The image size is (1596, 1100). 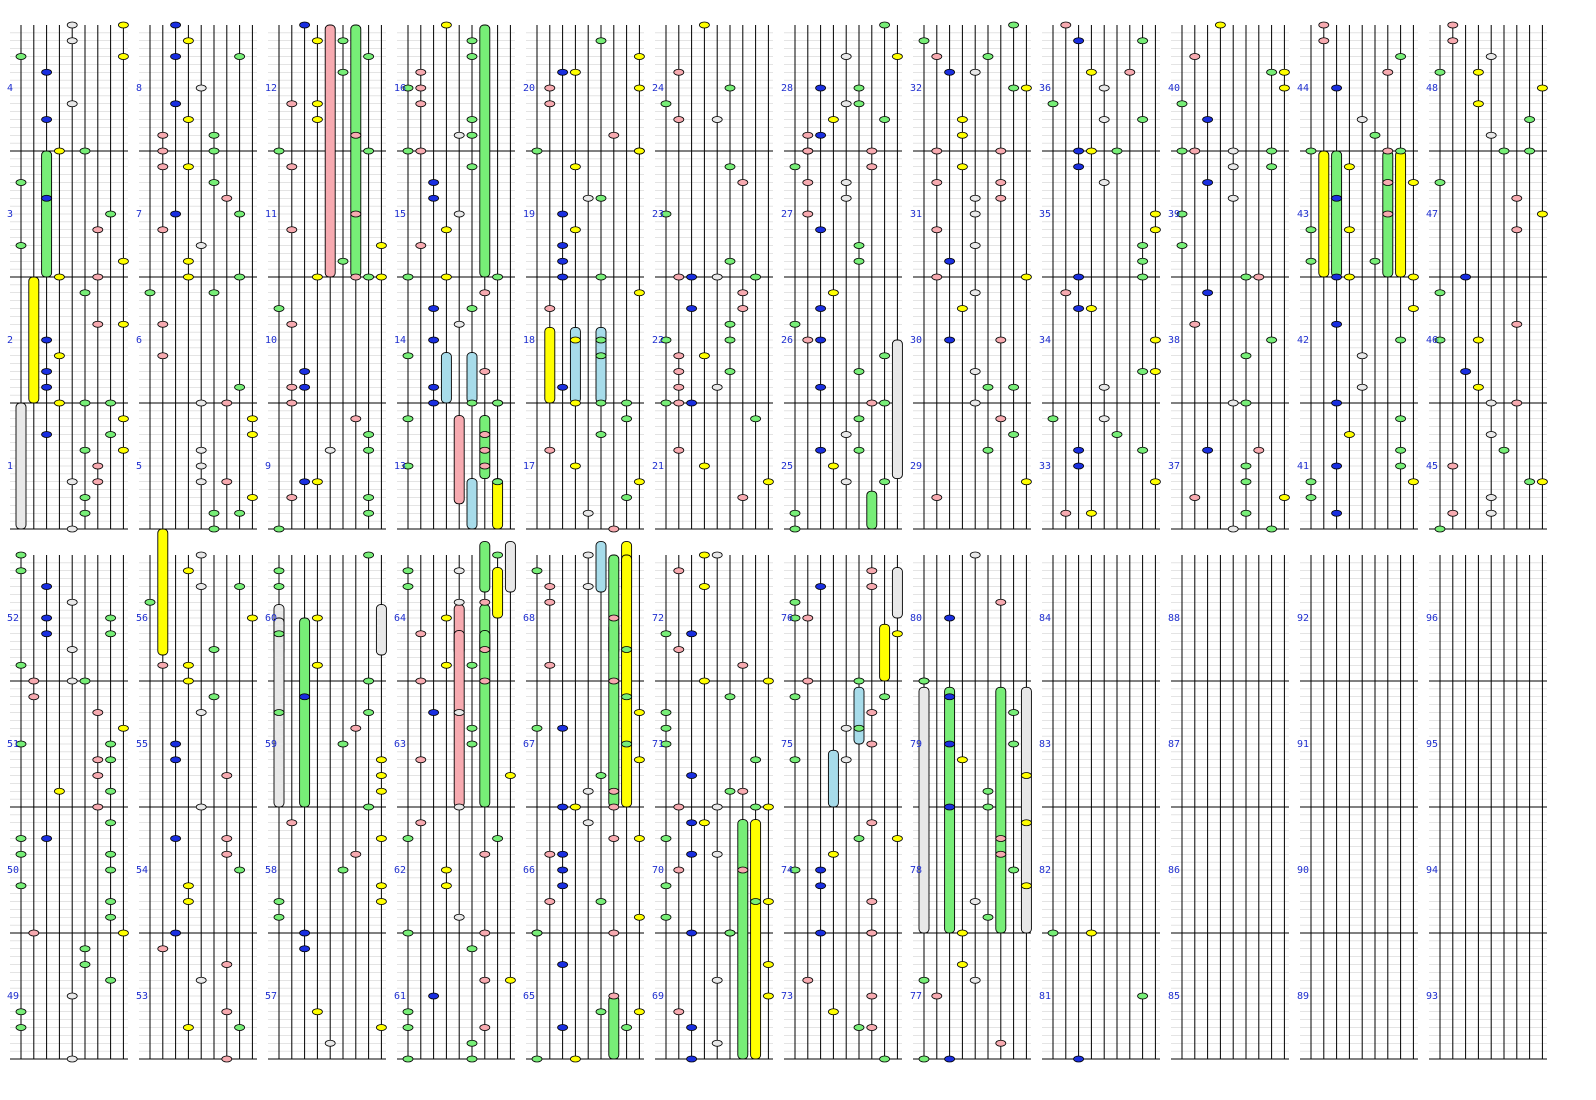 I want to click on measure-number-label: 28, so click(x=787, y=88).